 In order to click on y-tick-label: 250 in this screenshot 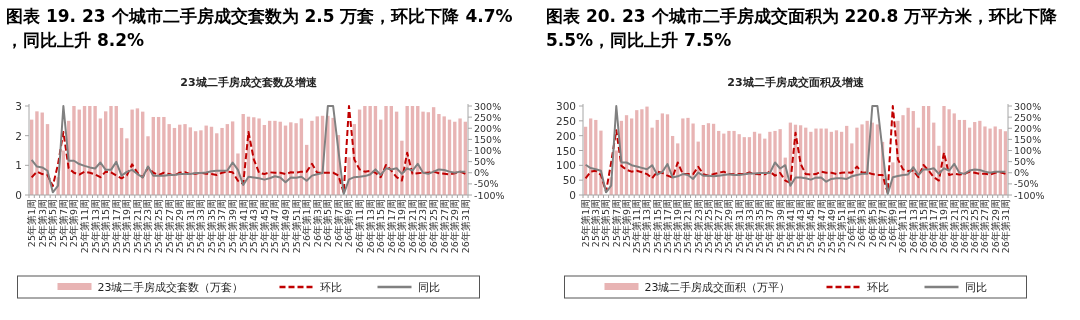, I will do `click(565, 120)`.